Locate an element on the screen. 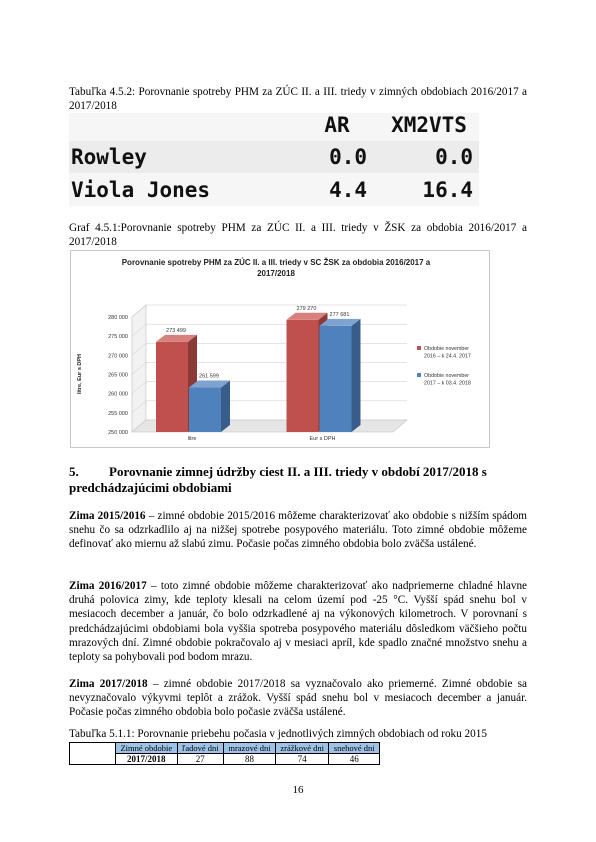  paragraph-lead: Zima 2015/2016 is located at coordinates (107, 516).